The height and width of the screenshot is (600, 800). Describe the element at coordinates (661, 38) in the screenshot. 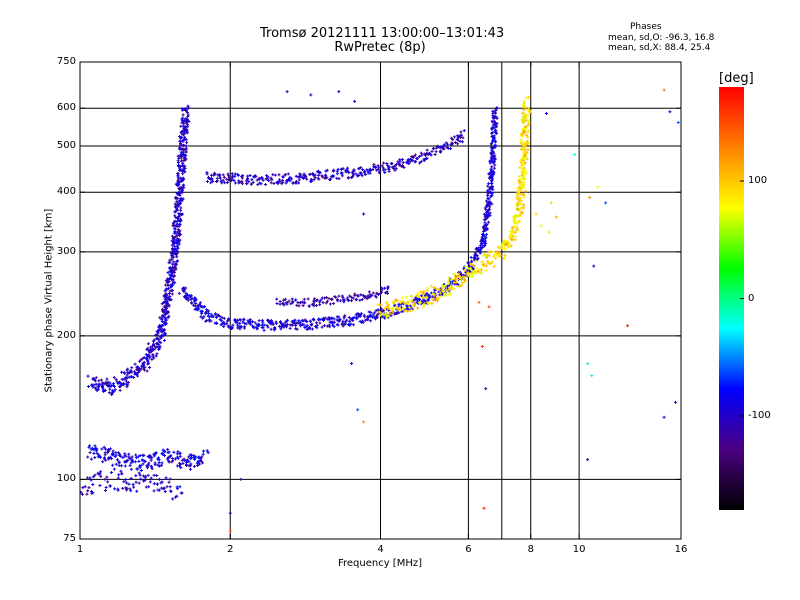

I see `phase-stats-o: mean, sd,O: -96.3, 16.8` at that location.